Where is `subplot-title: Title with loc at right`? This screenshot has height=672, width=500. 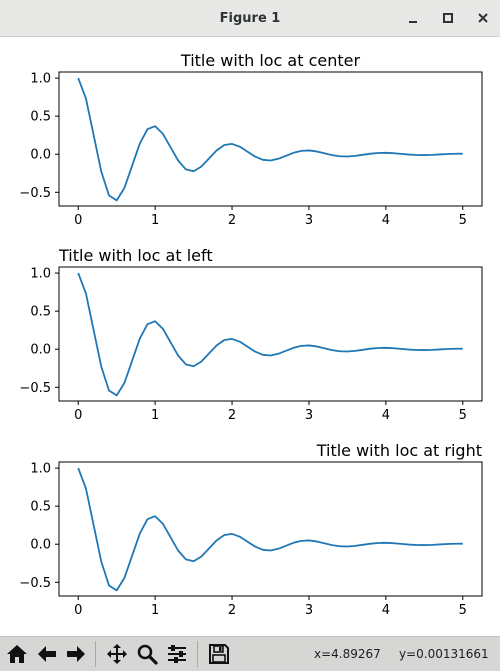
subplot-title: Title with loc at right is located at coordinates (399, 450).